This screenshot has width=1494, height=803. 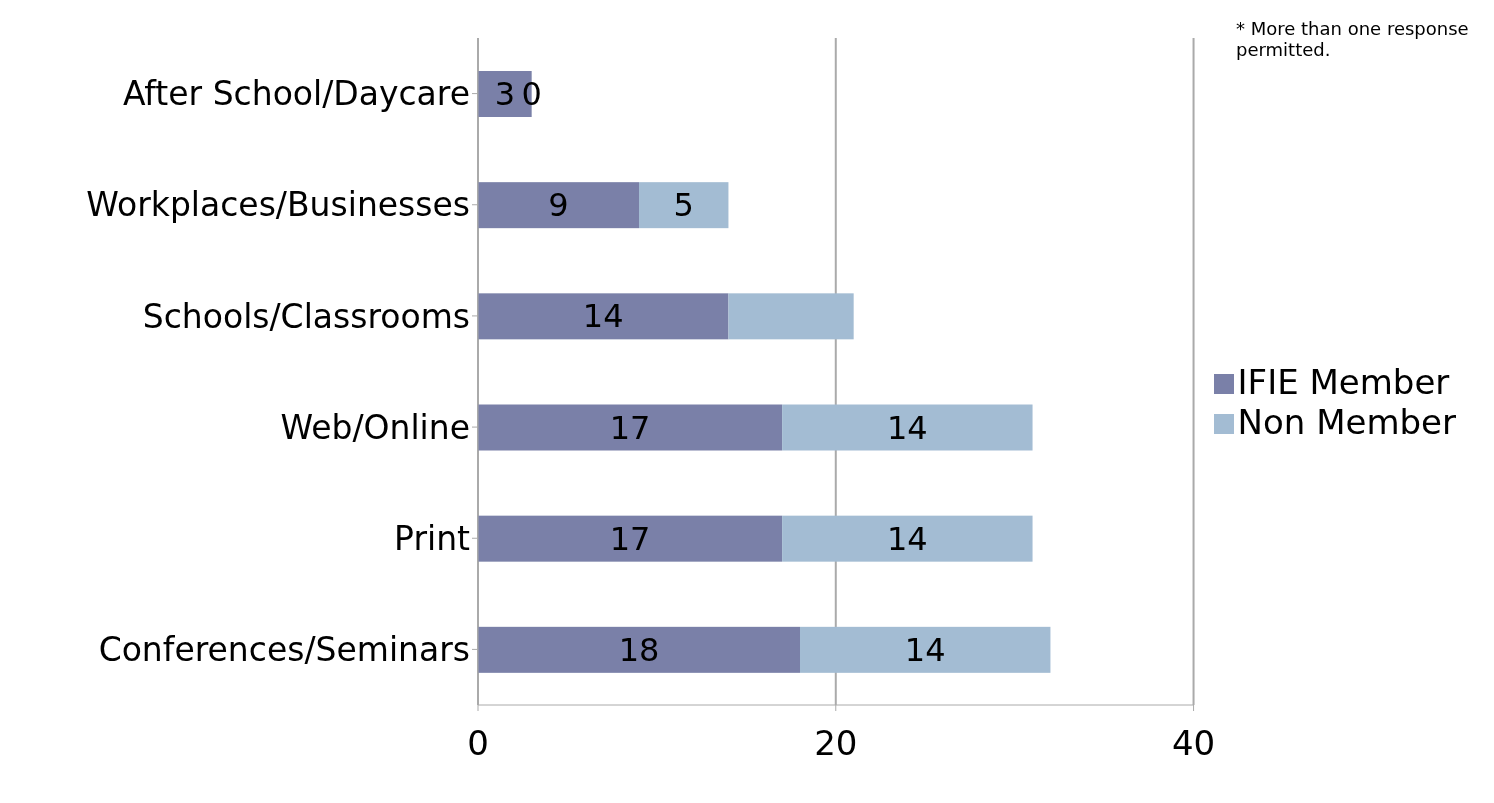 What do you see at coordinates (478, 743) in the screenshot?
I see `x-tick-label: 0` at bounding box center [478, 743].